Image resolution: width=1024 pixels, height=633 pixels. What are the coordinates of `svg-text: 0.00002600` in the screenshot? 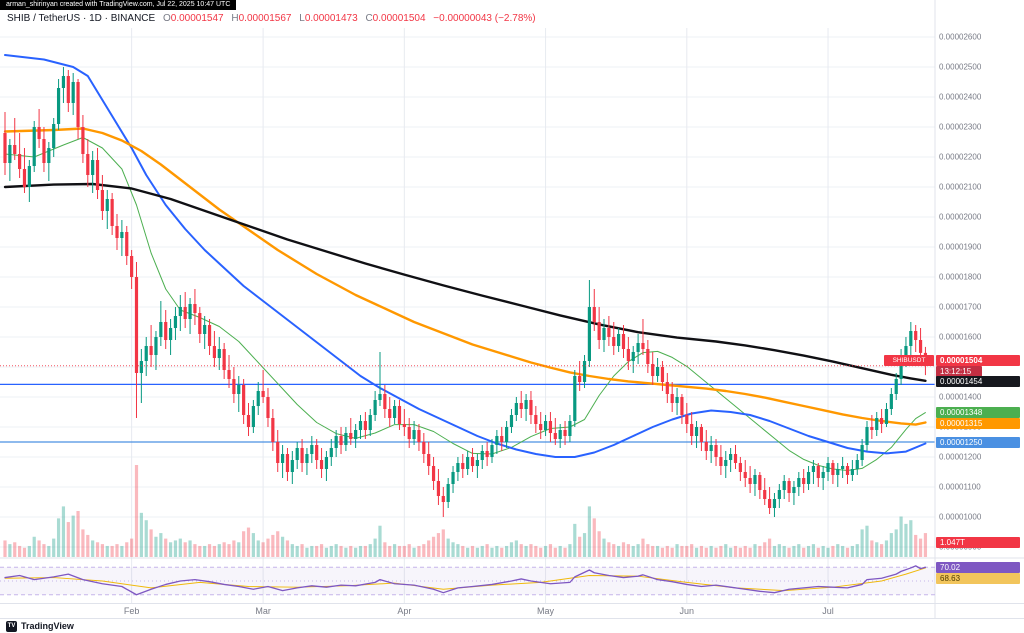 It's located at (960, 37).